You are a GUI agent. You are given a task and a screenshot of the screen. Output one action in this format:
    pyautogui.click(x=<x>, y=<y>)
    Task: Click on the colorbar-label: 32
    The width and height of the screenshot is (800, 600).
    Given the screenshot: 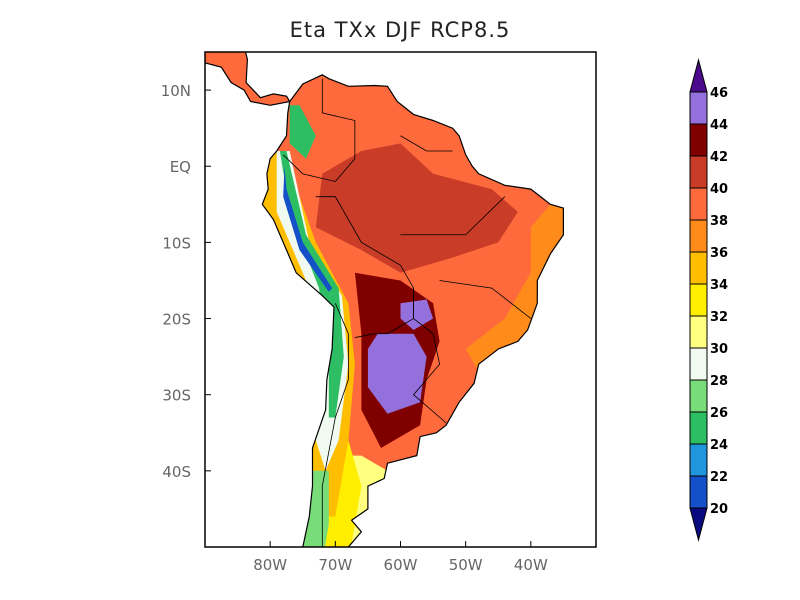 What is the action you would take?
    pyautogui.click(x=719, y=317)
    